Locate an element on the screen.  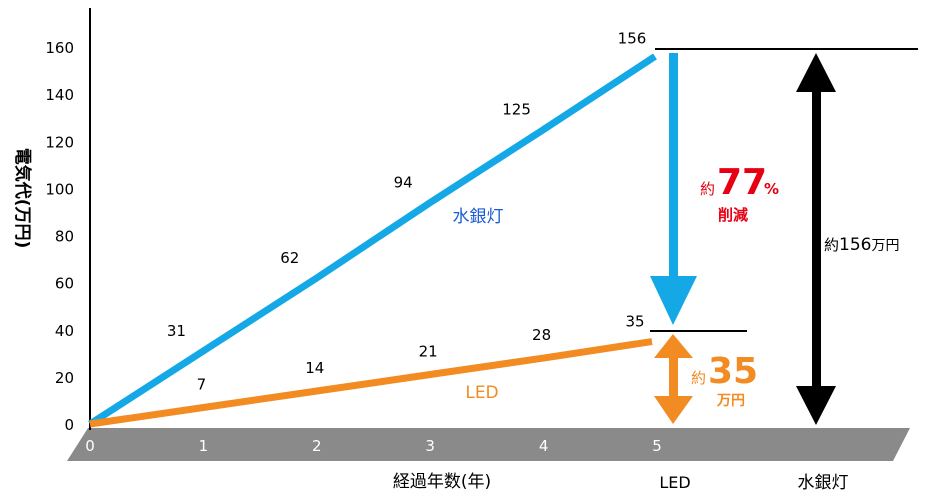
y-tick-label: 160 is located at coordinates (59, 48).